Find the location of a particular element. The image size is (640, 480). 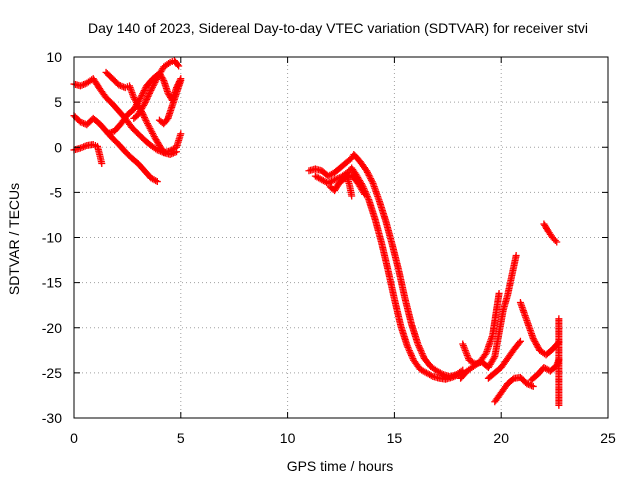

y-tick-label: -10 is located at coordinates (52, 238).